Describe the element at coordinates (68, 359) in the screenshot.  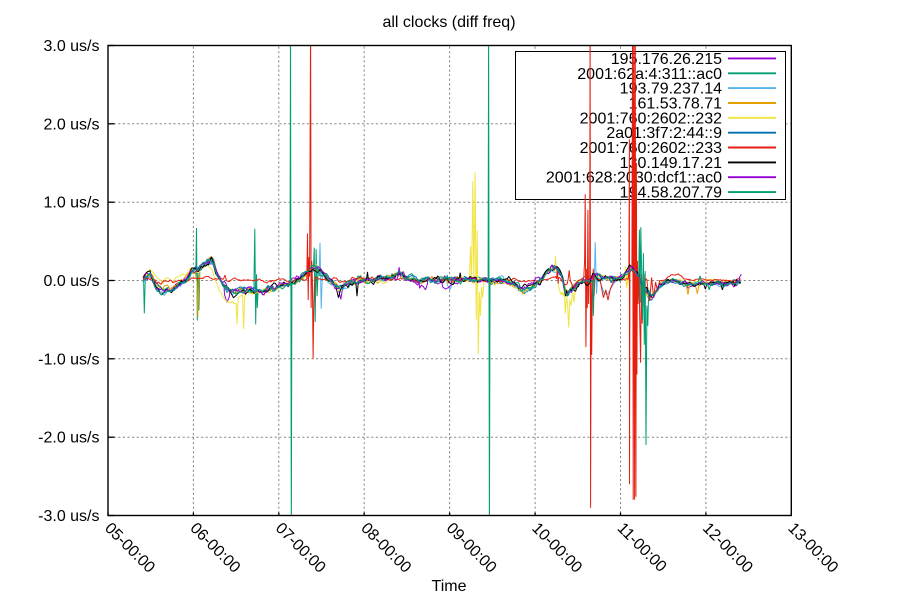
I see `svg-text: -1.0 us/s` at that location.